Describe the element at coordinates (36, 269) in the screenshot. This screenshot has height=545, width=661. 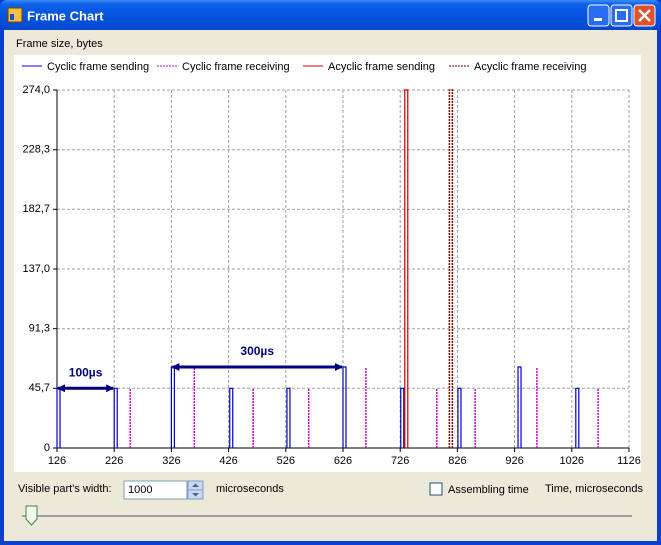
I see `y-tick-label: 137,0` at that location.